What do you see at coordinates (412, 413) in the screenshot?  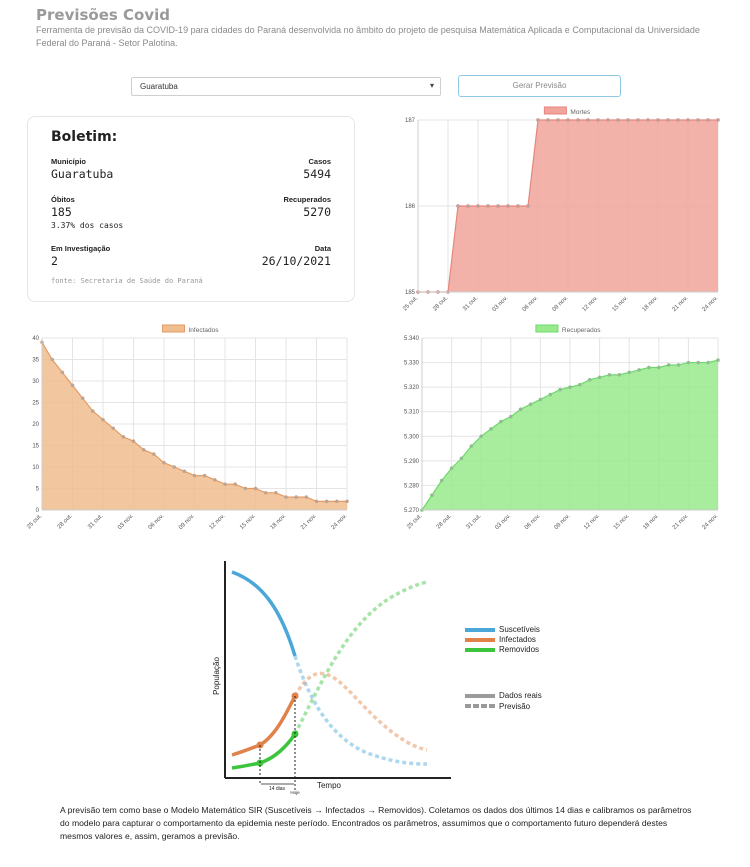 I see `y-tick-label: 5.310` at bounding box center [412, 413].